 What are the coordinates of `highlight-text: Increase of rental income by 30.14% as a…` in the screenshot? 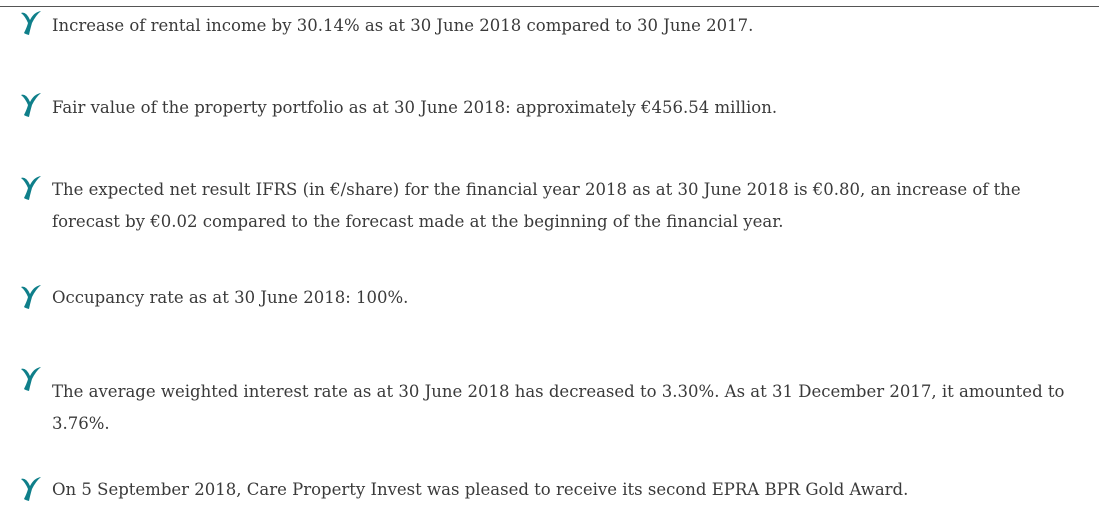 It's located at (403, 25).